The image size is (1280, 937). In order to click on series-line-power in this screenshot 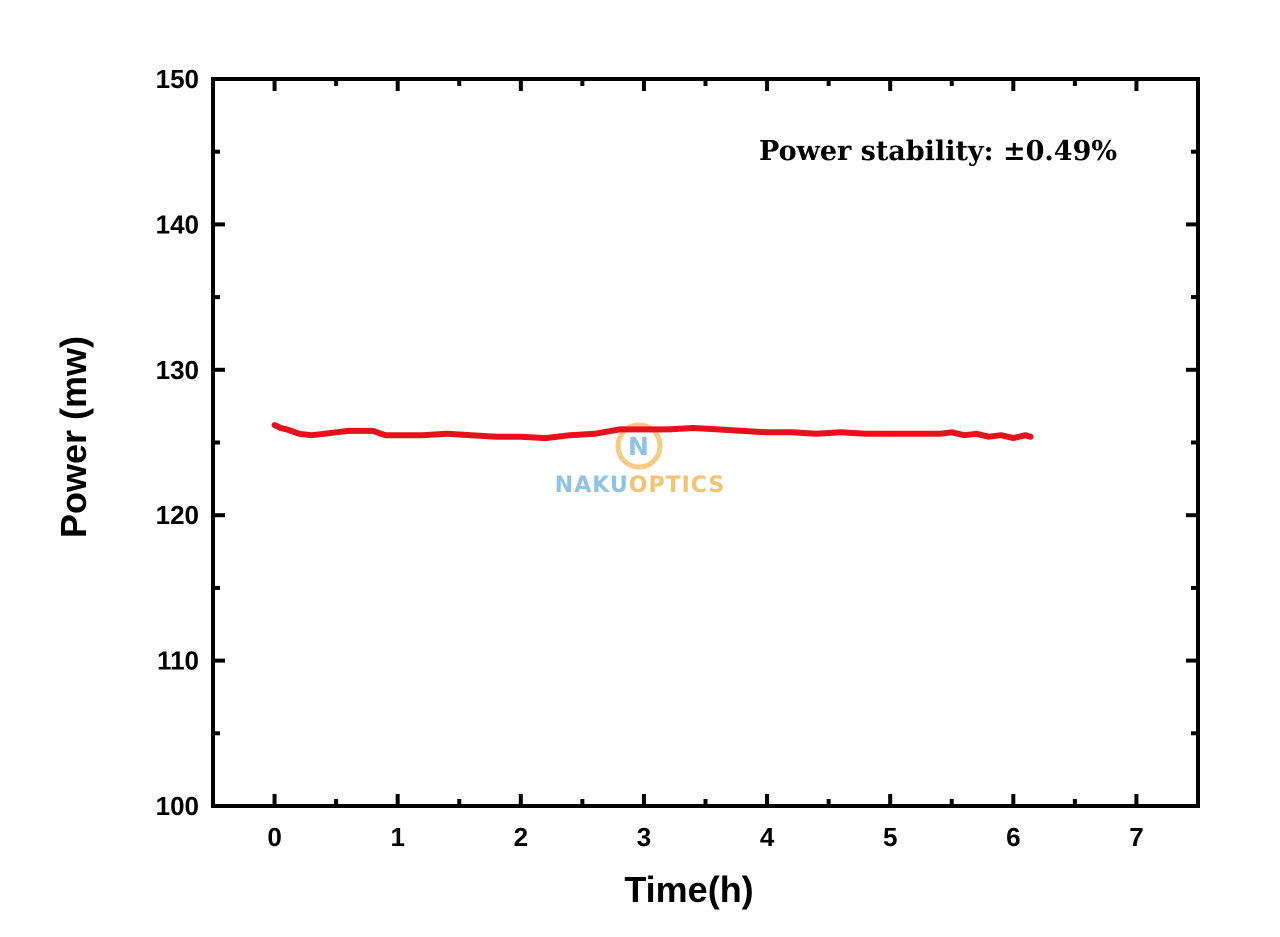, I will do `click(652, 432)`.